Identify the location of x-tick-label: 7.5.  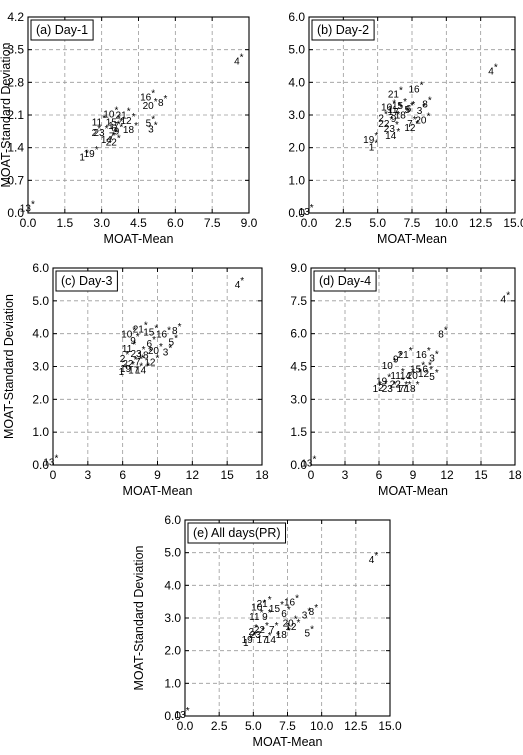
(212, 223).